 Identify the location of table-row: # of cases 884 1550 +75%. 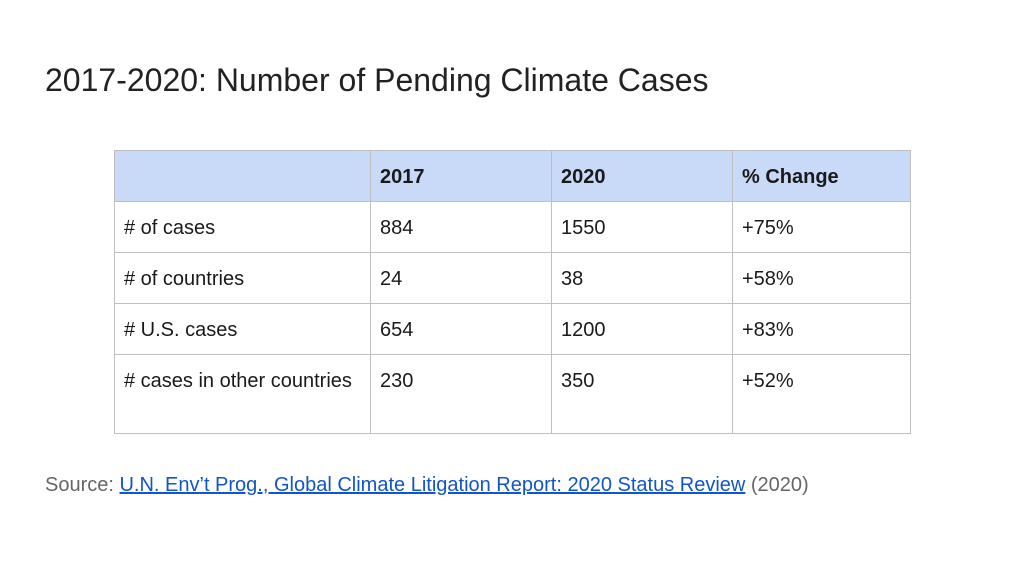
(512, 227).